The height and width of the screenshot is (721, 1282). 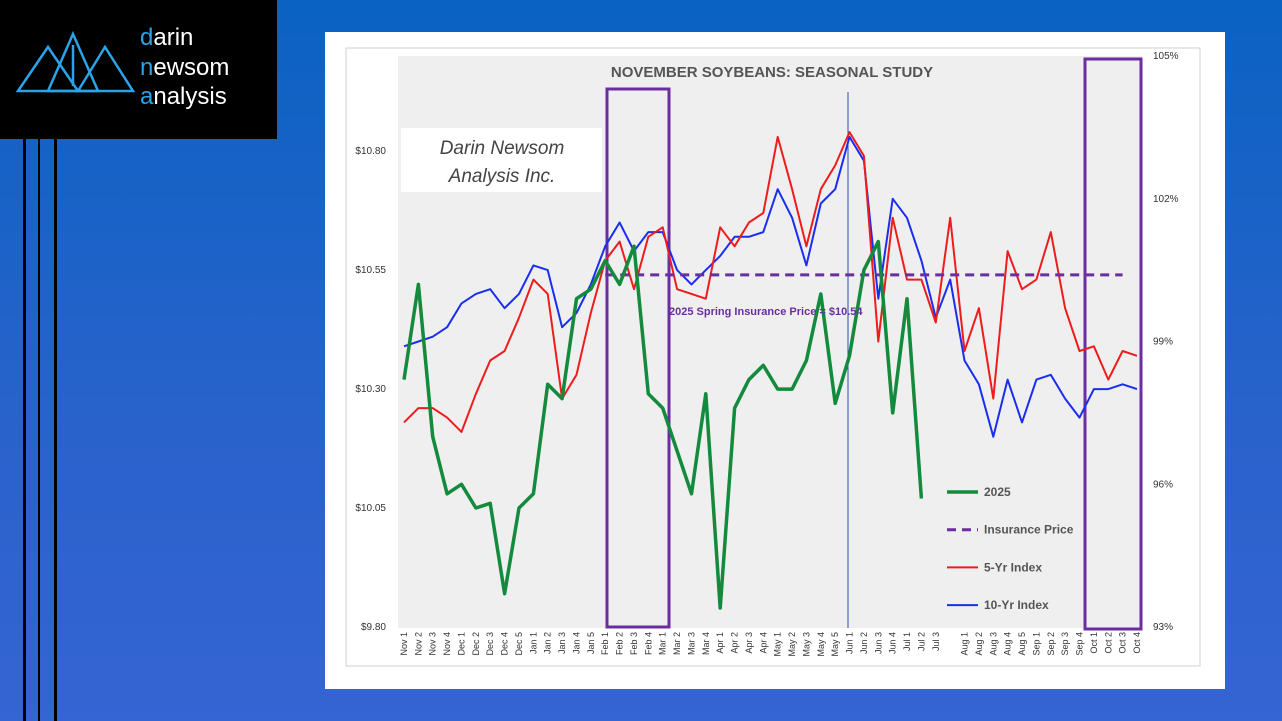 I want to click on x-tick-label: May 1, so click(x=778, y=644).